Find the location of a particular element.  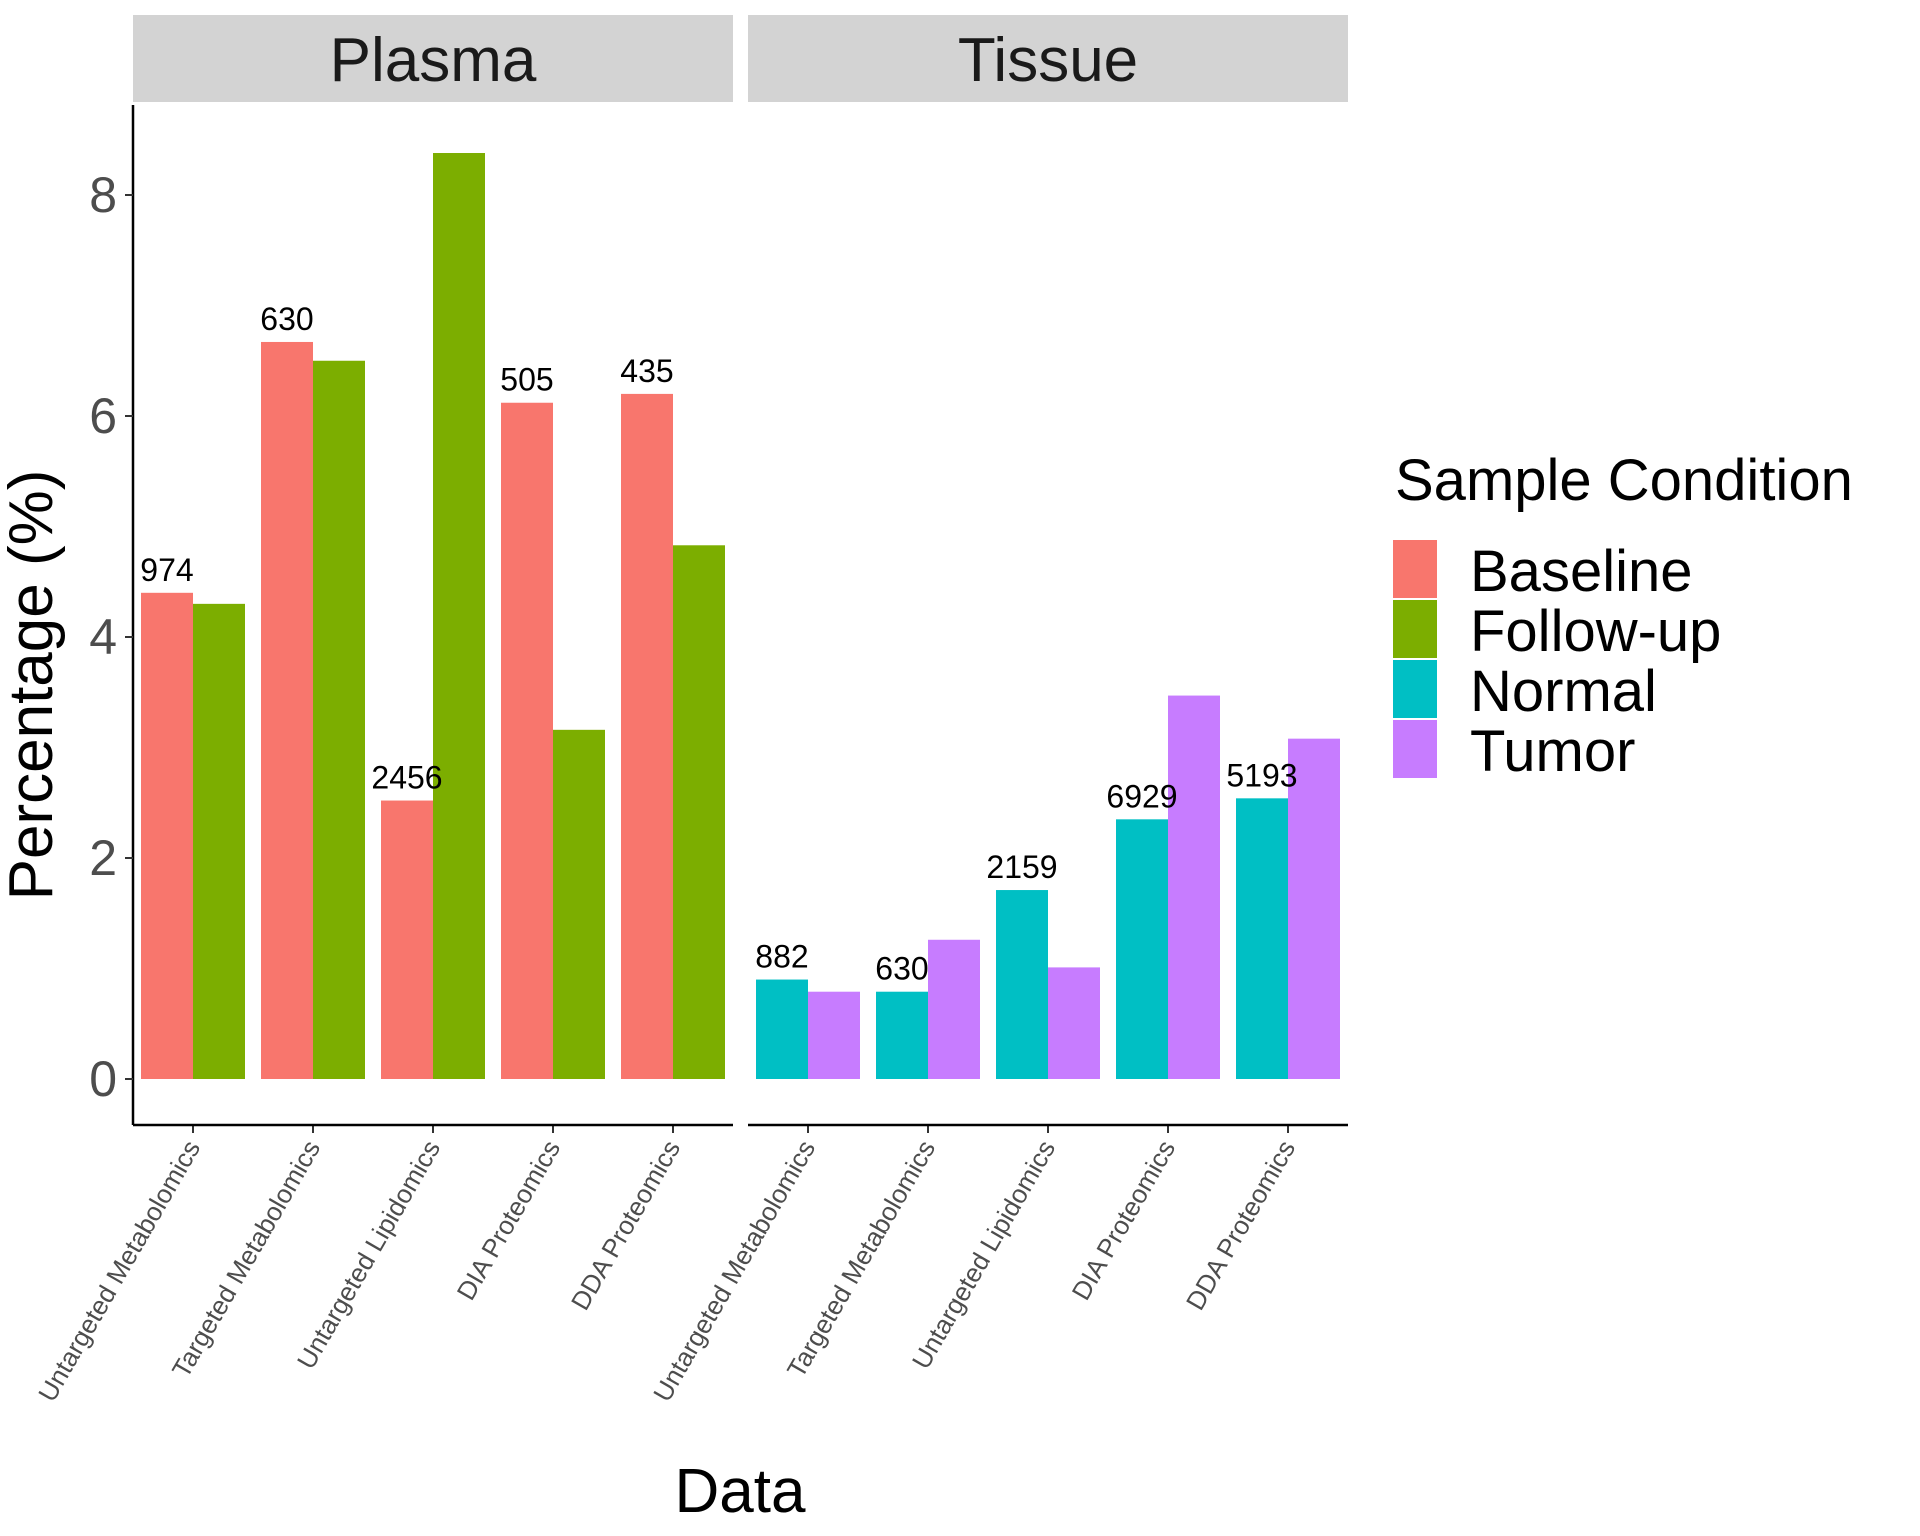

bar-count-label: 2159 is located at coordinates (1021, 867).